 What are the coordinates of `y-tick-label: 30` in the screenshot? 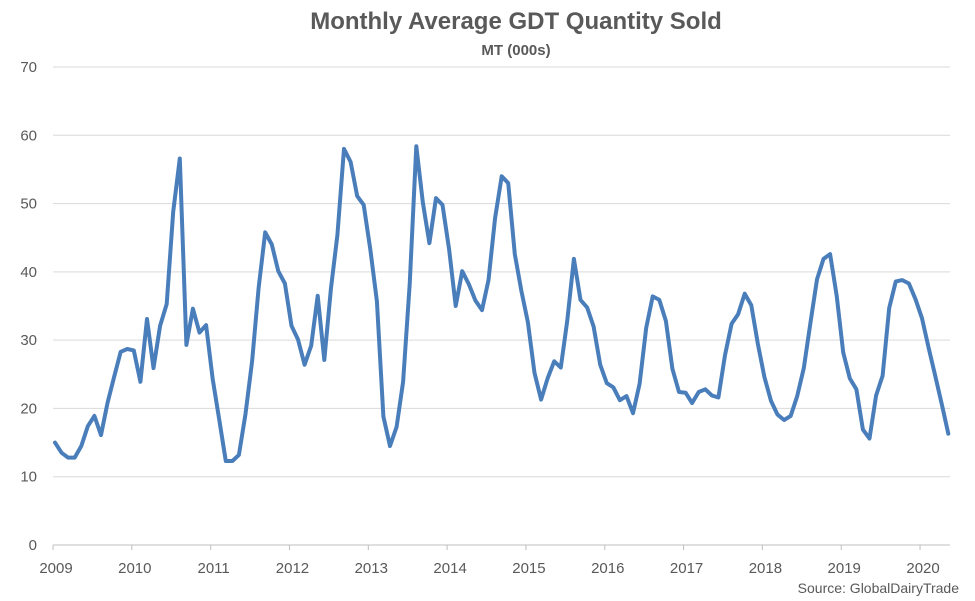 It's located at (28, 340).